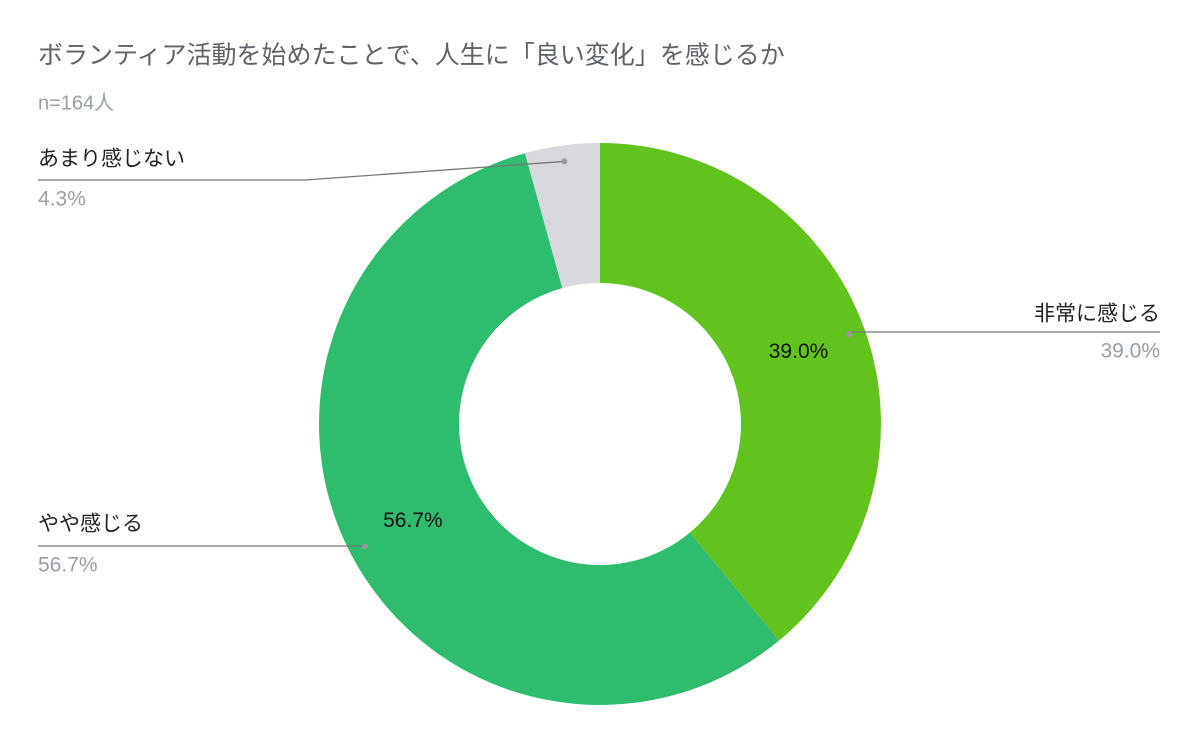 The height and width of the screenshot is (742, 1200). Describe the element at coordinates (1130, 351) in the screenshot. I see `legend-value: 39.0%` at that location.